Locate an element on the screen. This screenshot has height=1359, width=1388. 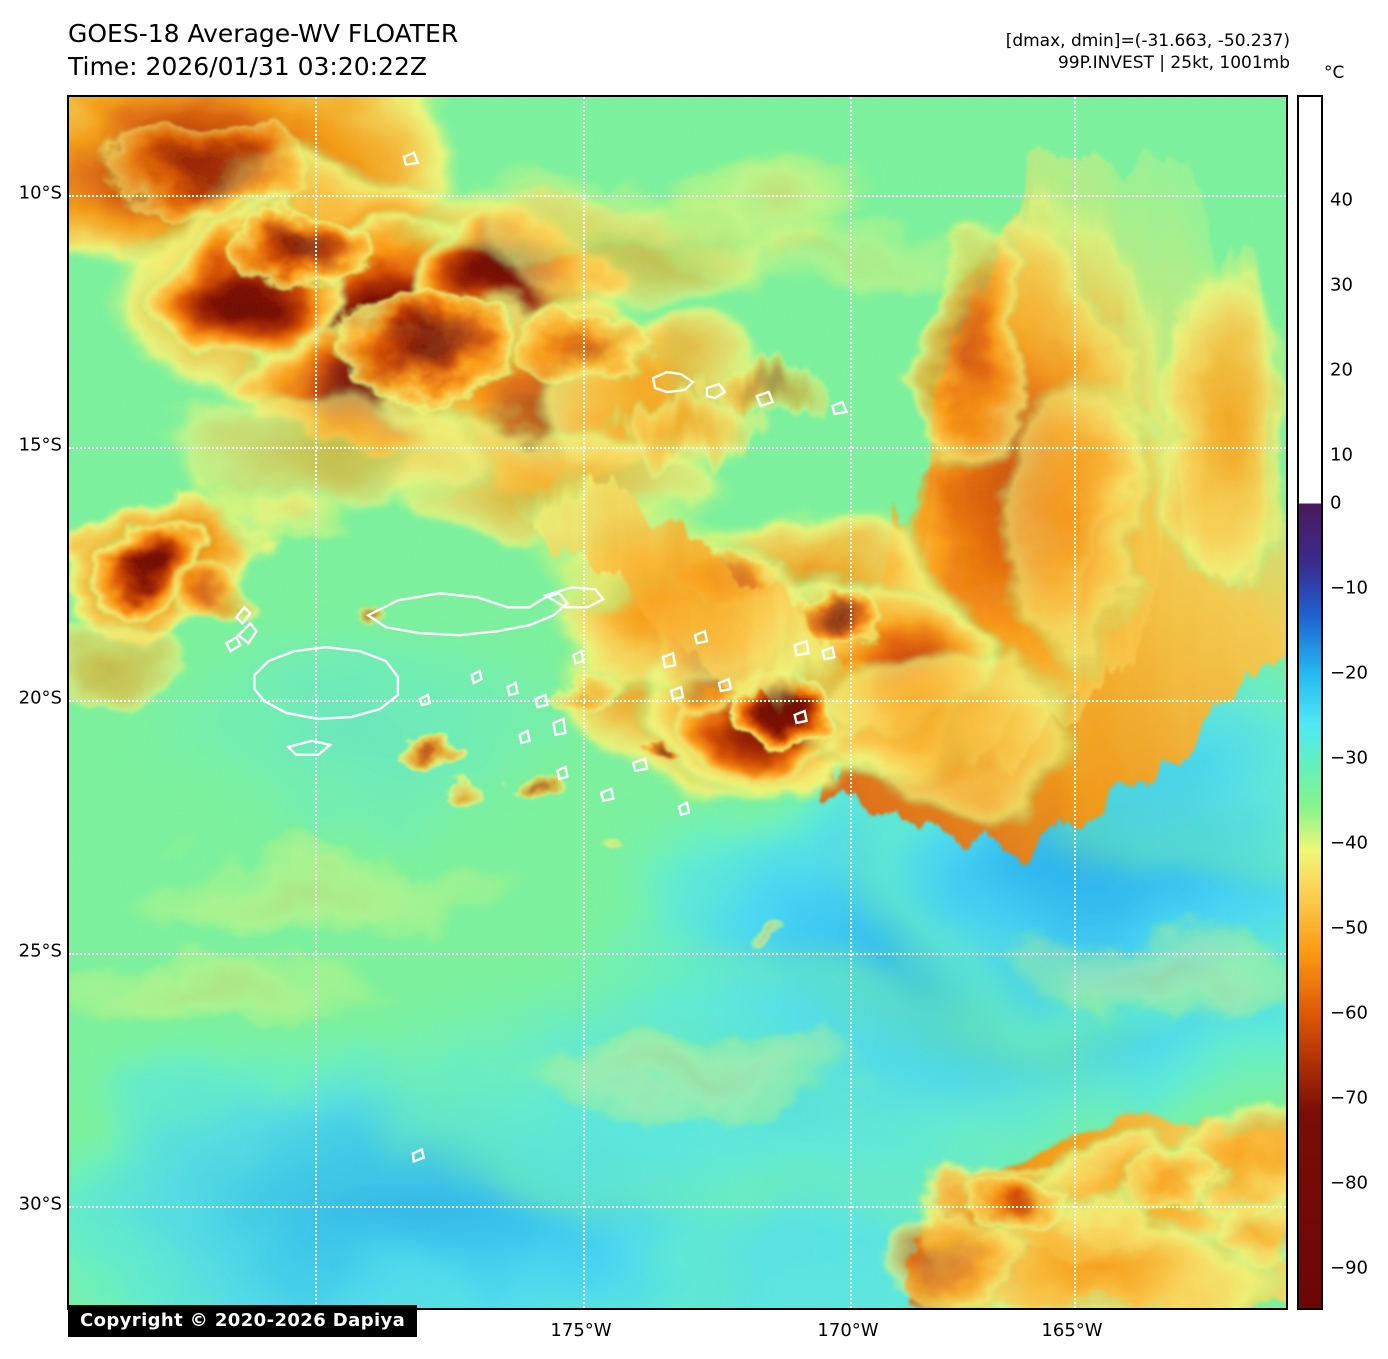
colorbar-tick-m20: −20 is located at coordinates (1349, 673).